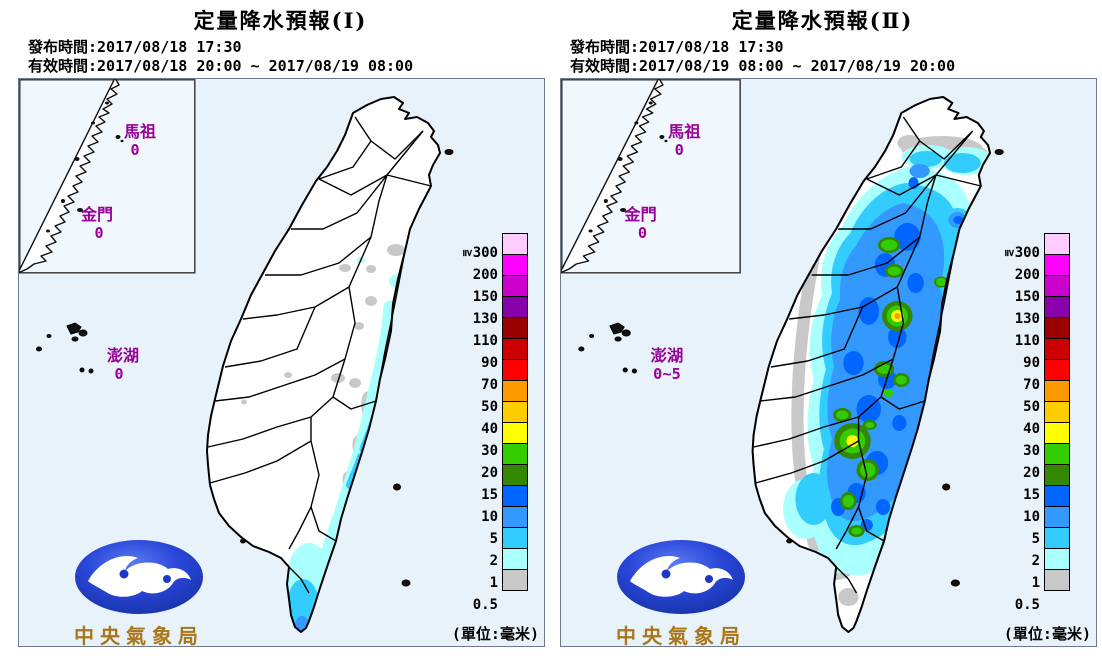  What do you see at coordinates (96, 214) in the screenshot?
I see `kinmen-label: 金門` at bounding box center [96, 214].